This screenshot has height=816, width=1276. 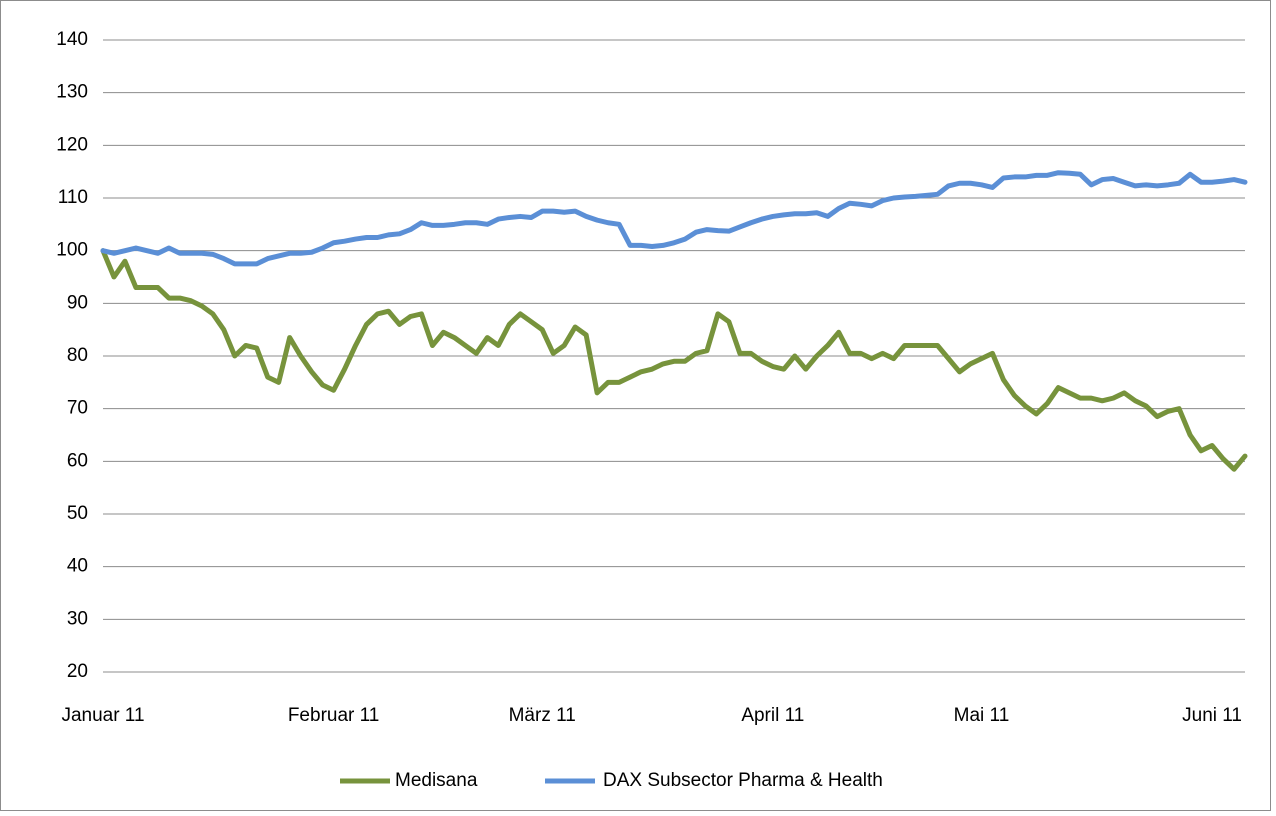 What do you see at coordinates (77, 460) in the screenshot?
I see `y-tick-label: 60` at bounding box center [77, 460].